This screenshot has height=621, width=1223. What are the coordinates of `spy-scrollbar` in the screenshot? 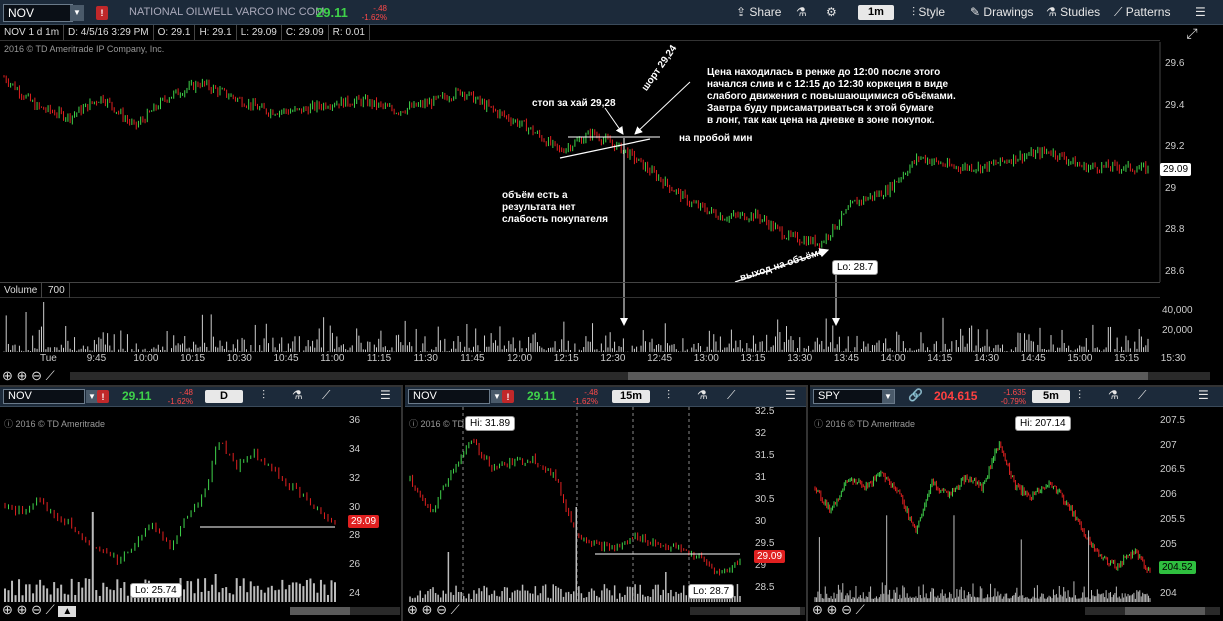 It's located at (1152, 611).